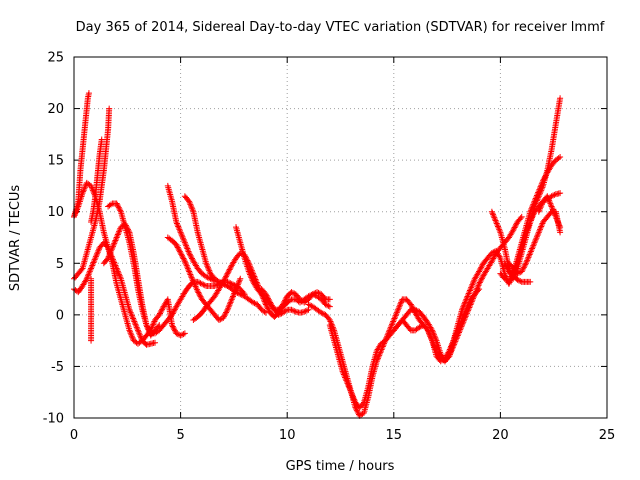  What do you see at coordinates (55, 109) in the screenshot?
I see `y-tick-label: 20` at bounding box center [55, 109].